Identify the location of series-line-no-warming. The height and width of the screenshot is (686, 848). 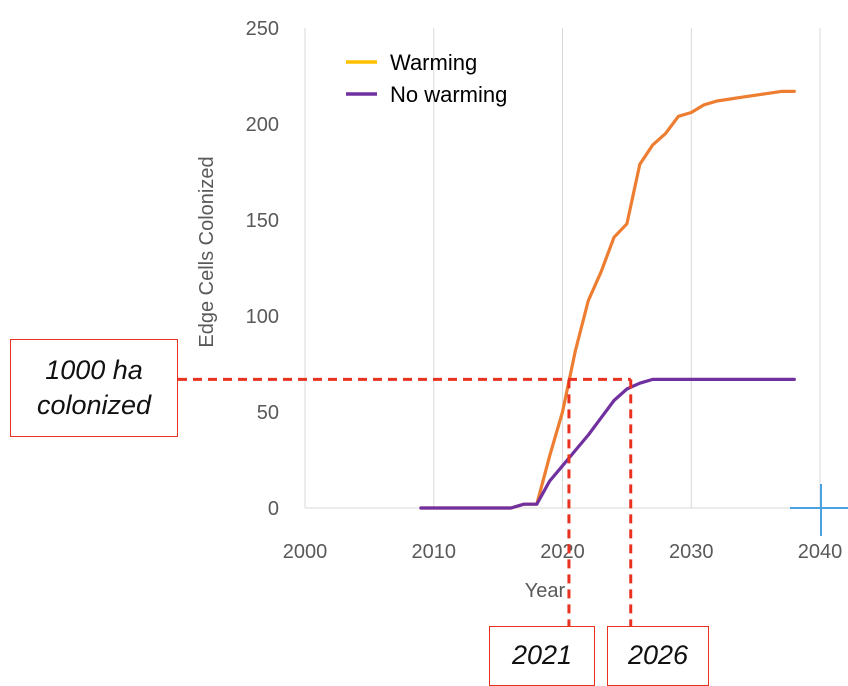
(607, 443).